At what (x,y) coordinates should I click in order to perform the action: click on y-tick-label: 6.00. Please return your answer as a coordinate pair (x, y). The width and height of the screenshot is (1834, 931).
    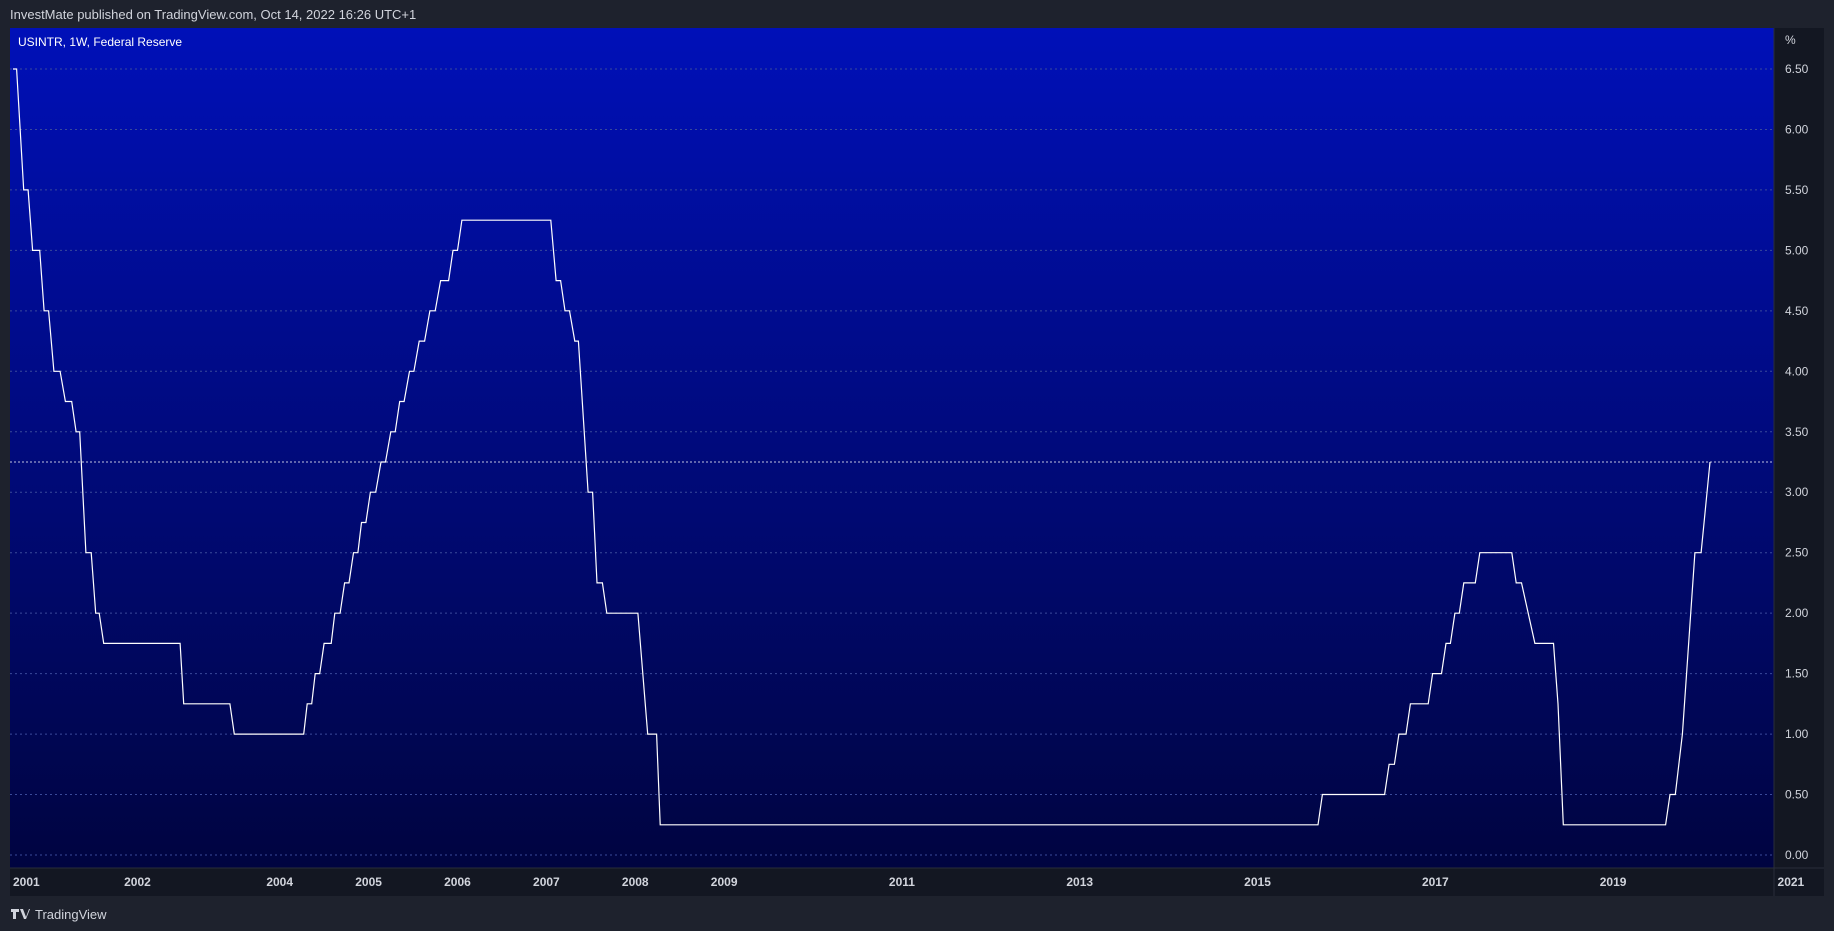
    Looking at the image, I should click on (1797, 129).